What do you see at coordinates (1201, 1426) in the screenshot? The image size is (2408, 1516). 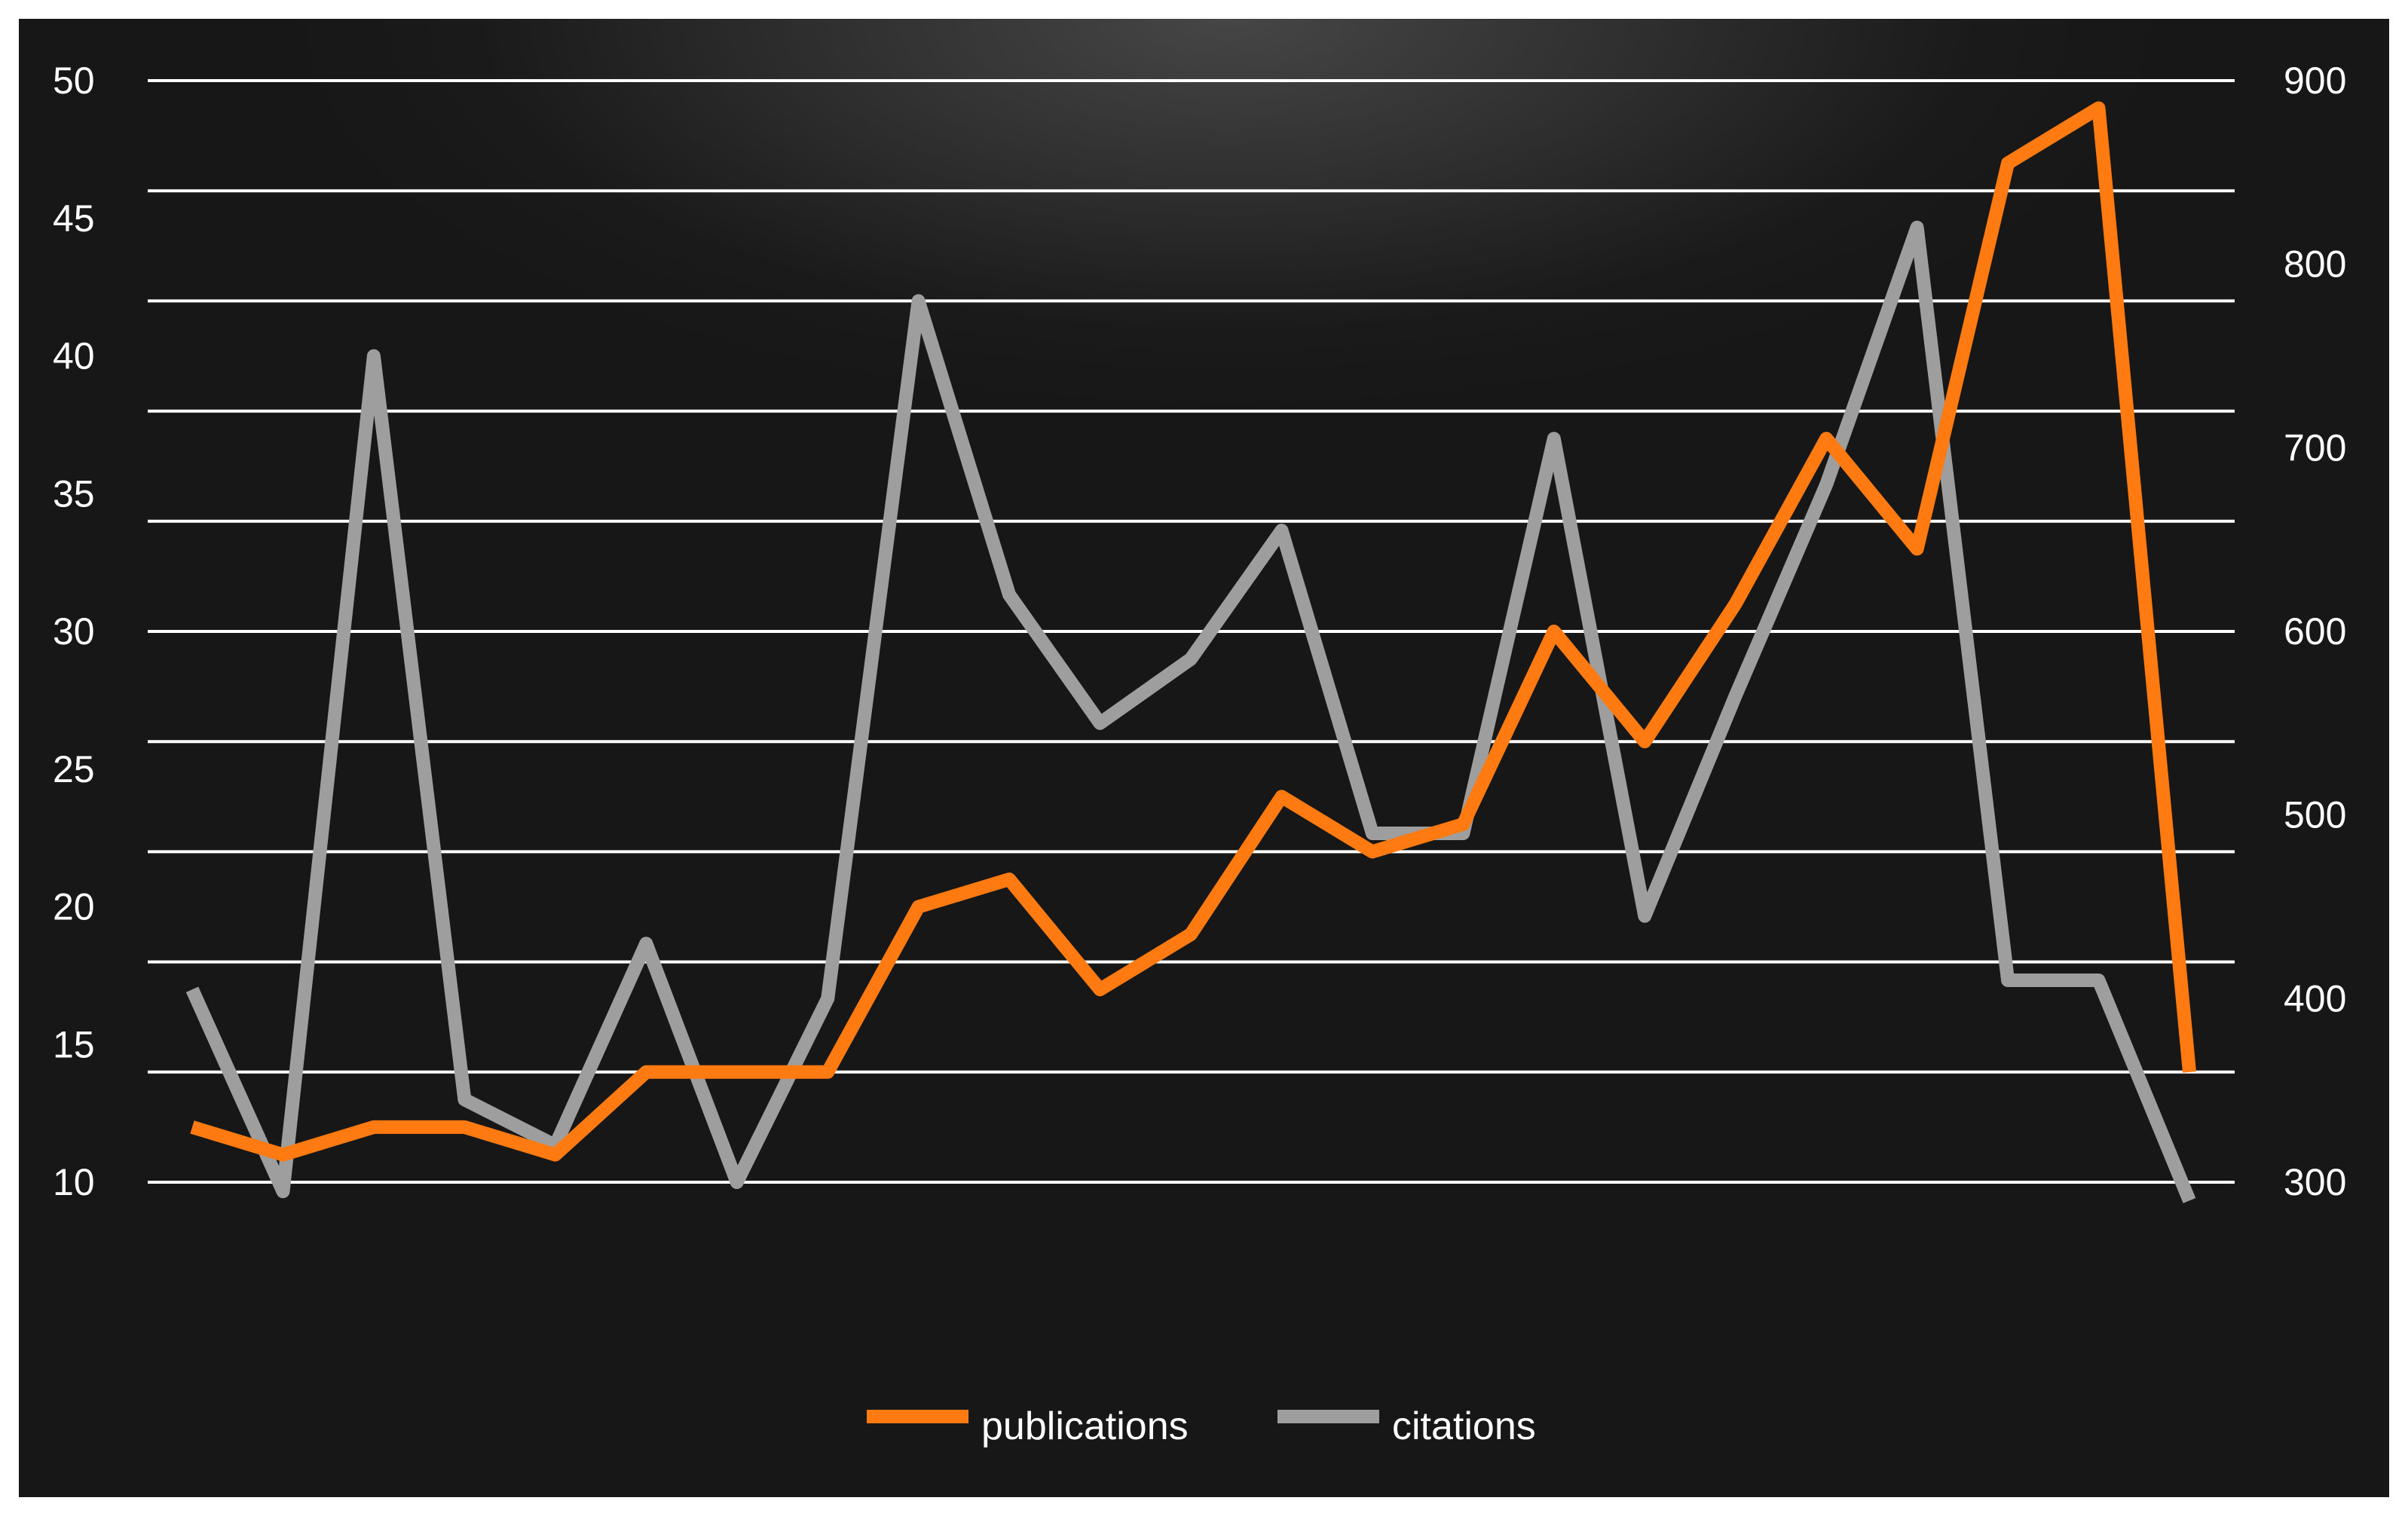 I see `legend: publications citations` at bounding box center [1201, 1426].